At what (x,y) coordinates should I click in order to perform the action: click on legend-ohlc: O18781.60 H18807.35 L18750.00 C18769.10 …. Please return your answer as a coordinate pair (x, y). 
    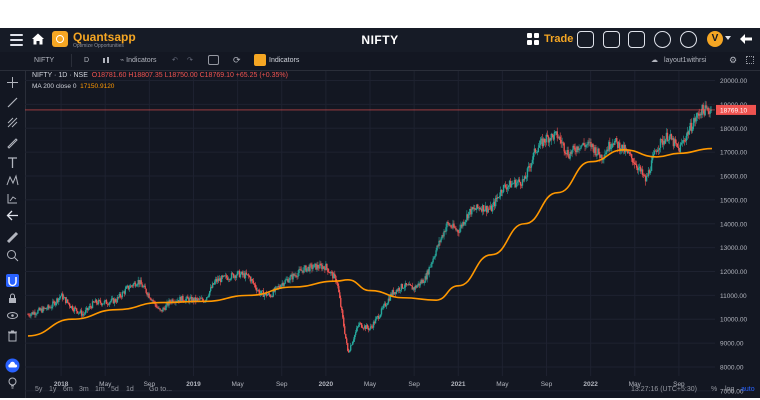
    Looking at the image, I should click on (189, 75).